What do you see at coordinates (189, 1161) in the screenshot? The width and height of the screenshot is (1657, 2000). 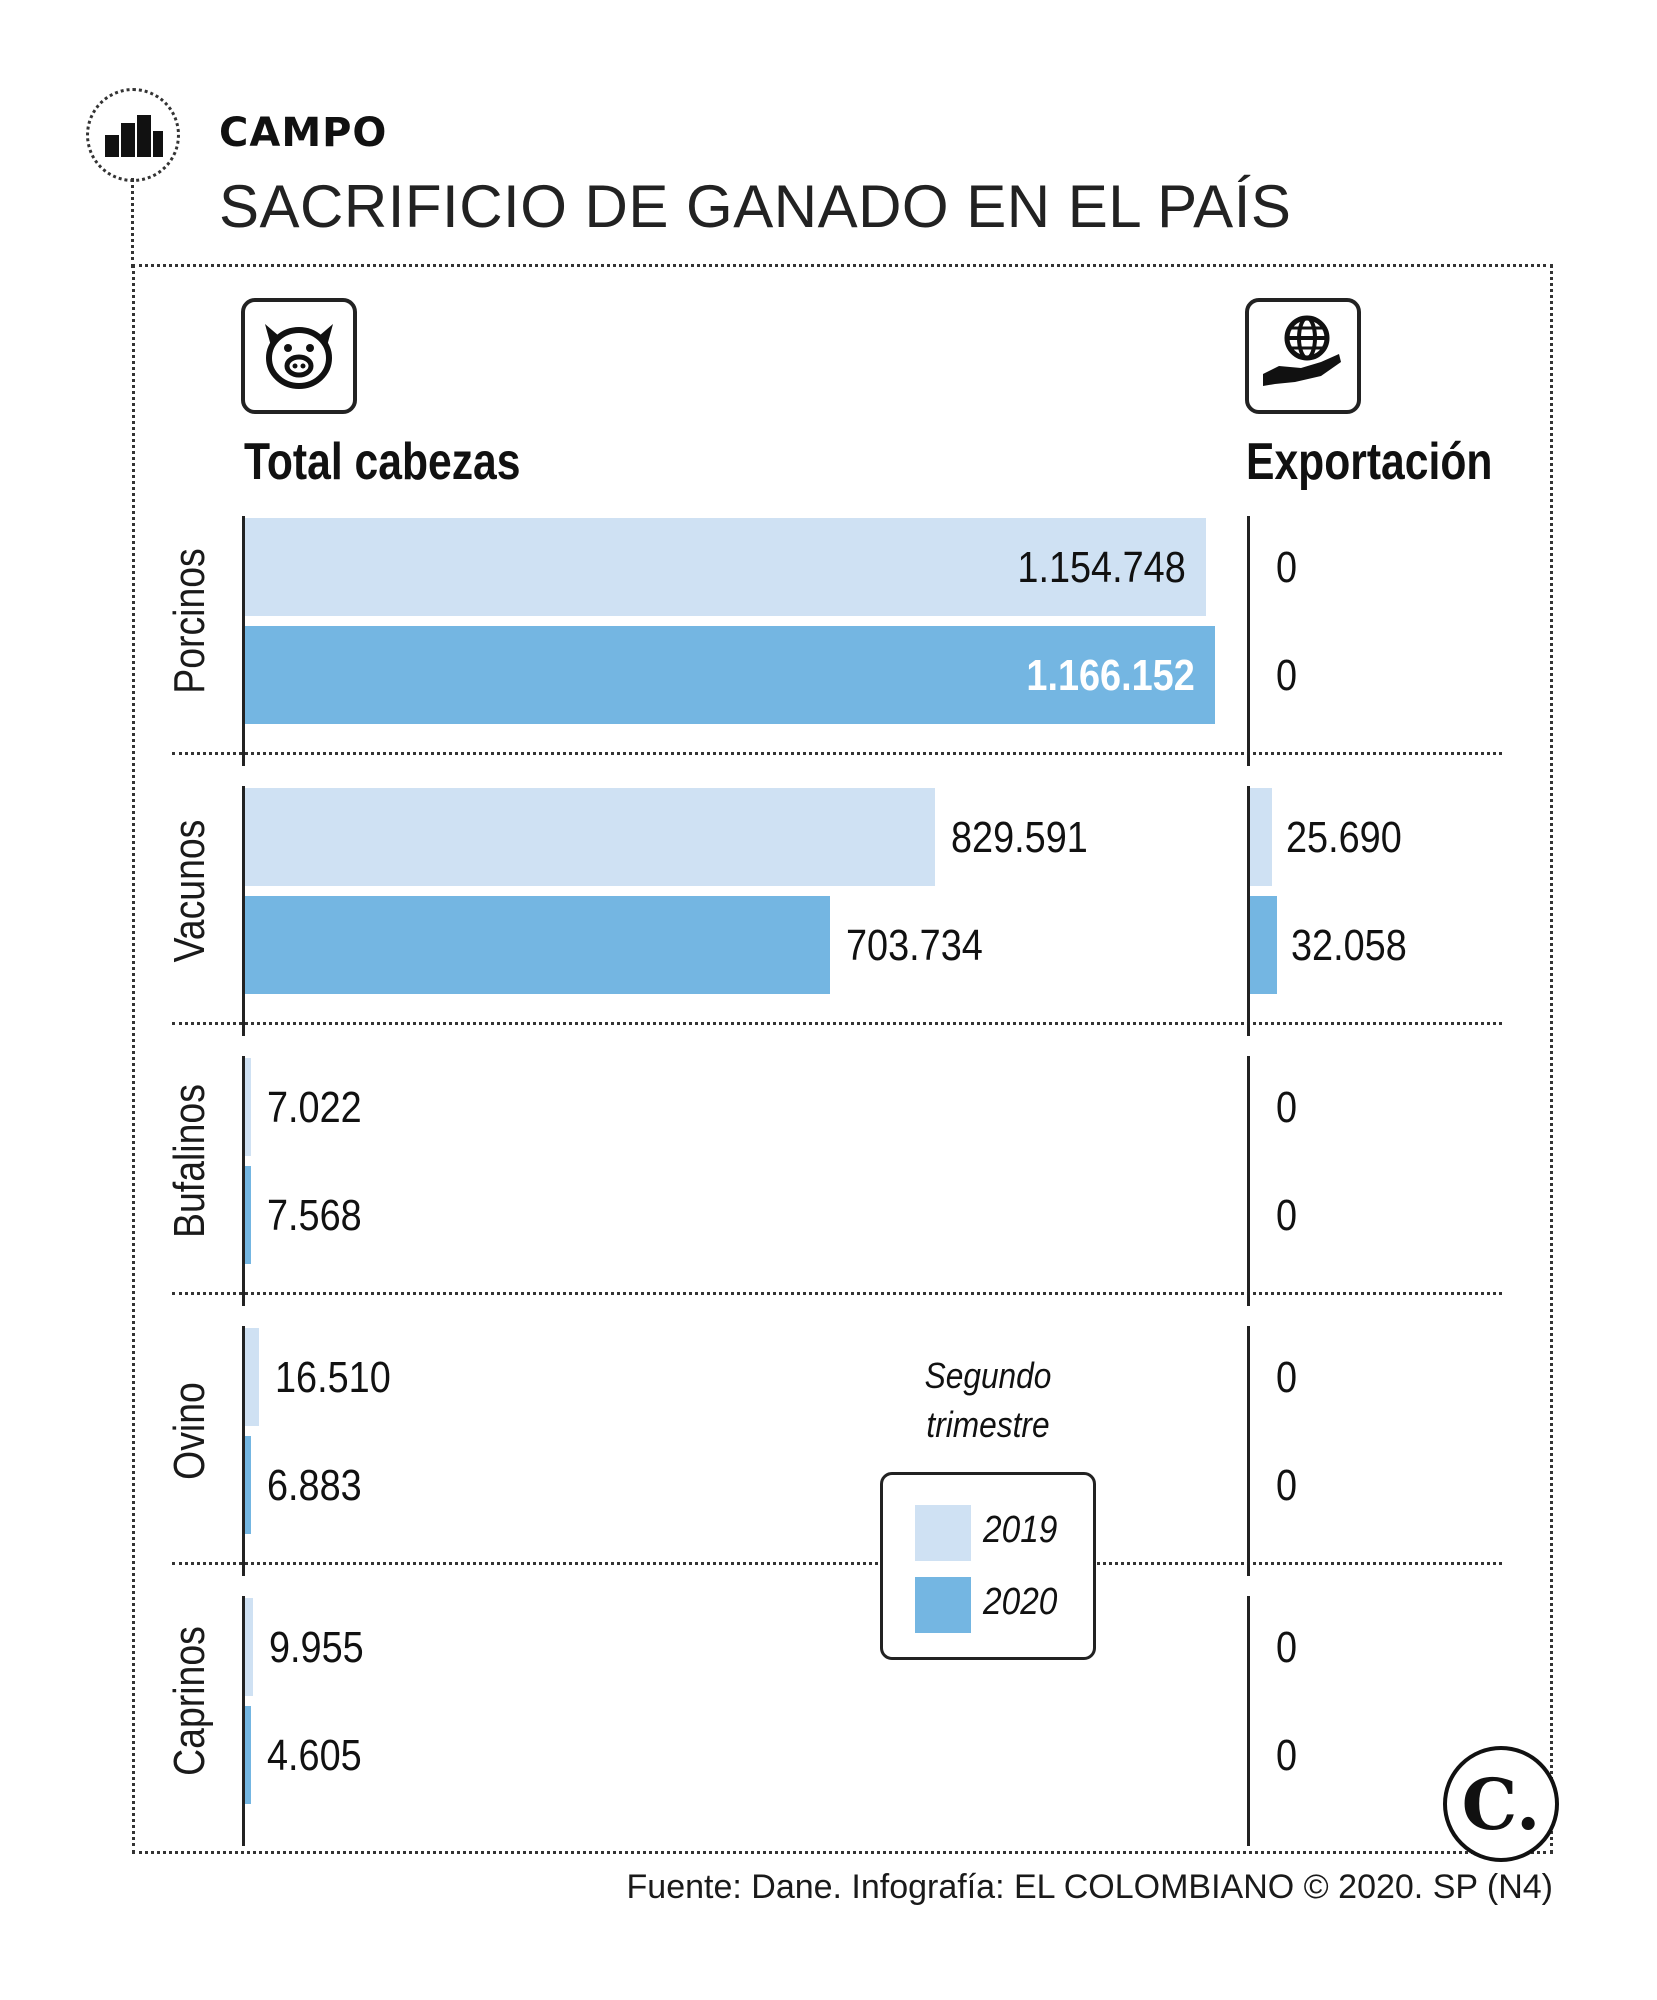 I see `category-label-bufalinos: Bufalinos` at bounding box center [189, 1161].